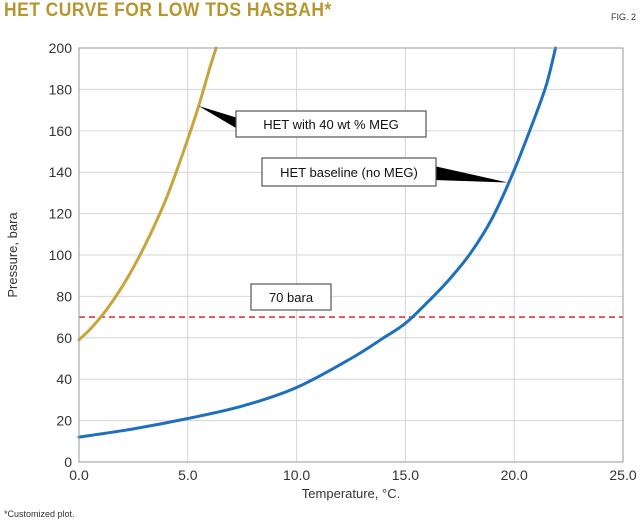 The width and height of the screenshot is (640, 522). What do you see at coordinates (64, 379) in the screenshot?
I see `y-tick-label: 40` at bounding box center [64, 379].